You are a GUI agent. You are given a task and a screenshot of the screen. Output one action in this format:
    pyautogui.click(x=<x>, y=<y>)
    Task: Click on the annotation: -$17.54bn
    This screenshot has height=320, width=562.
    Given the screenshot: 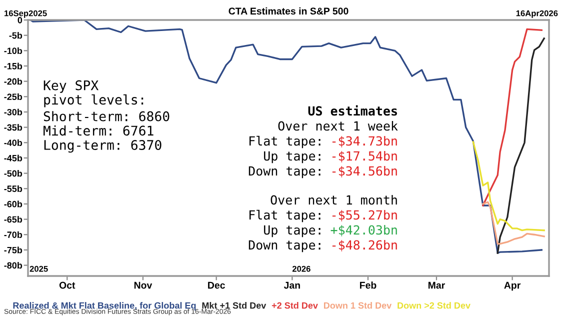 What is the action you would take?
    pyautogui.click(x=364, y=156)
    